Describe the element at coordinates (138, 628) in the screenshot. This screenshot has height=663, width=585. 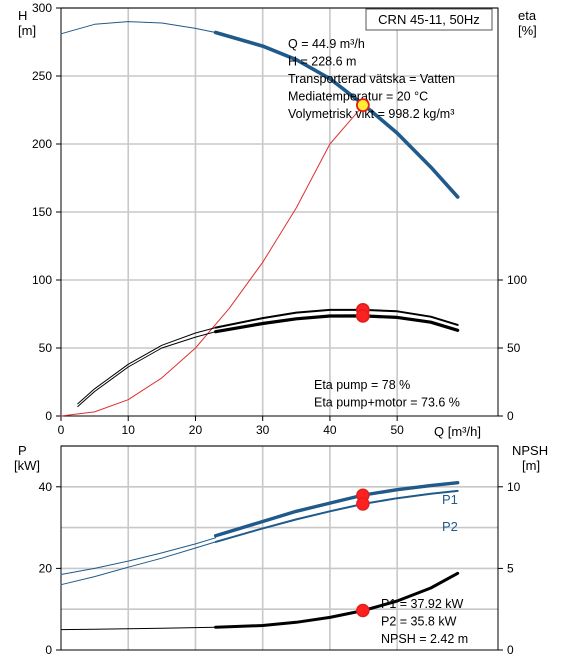
I see `series-line-npsh_ext` at that location.